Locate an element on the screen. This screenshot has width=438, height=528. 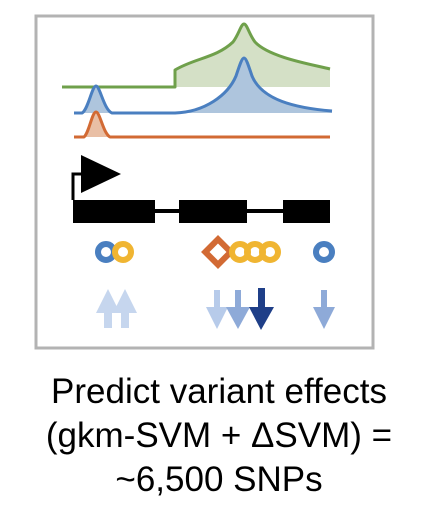
snp-diamond-icon is located at coordinates (218, 252).